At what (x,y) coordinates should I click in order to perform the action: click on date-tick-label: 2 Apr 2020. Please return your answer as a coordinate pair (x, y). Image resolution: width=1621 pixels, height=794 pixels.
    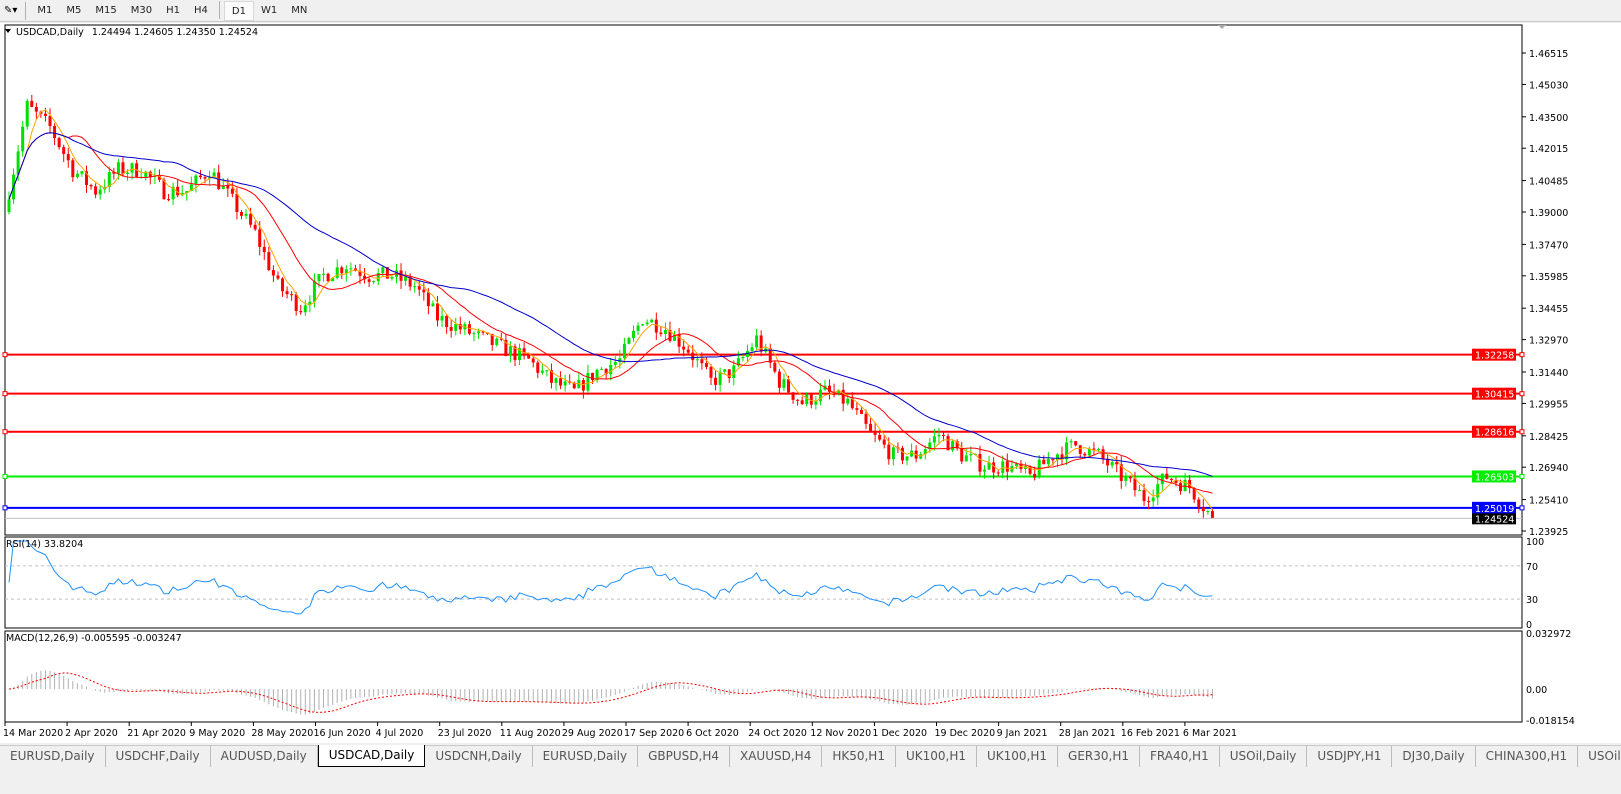
    Looking at the image, I should click on (91, 733).